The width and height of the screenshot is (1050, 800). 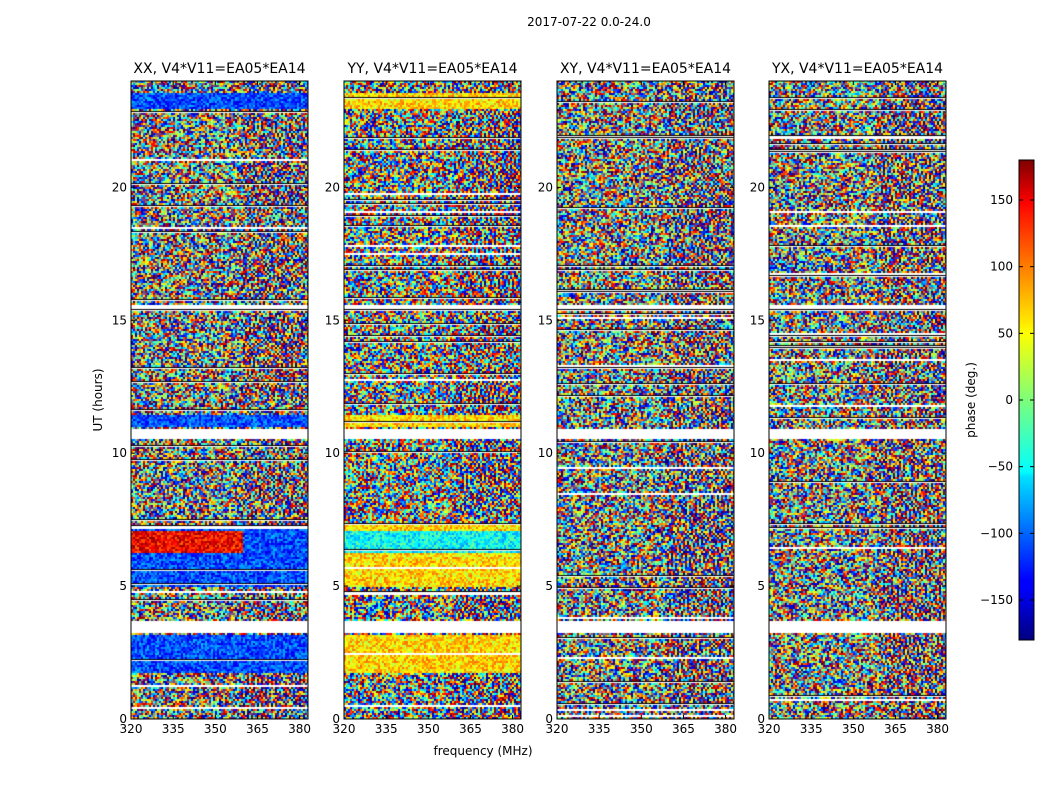 I want to click on colorbar-tick-label: −50, so click(x=1000, y=467).